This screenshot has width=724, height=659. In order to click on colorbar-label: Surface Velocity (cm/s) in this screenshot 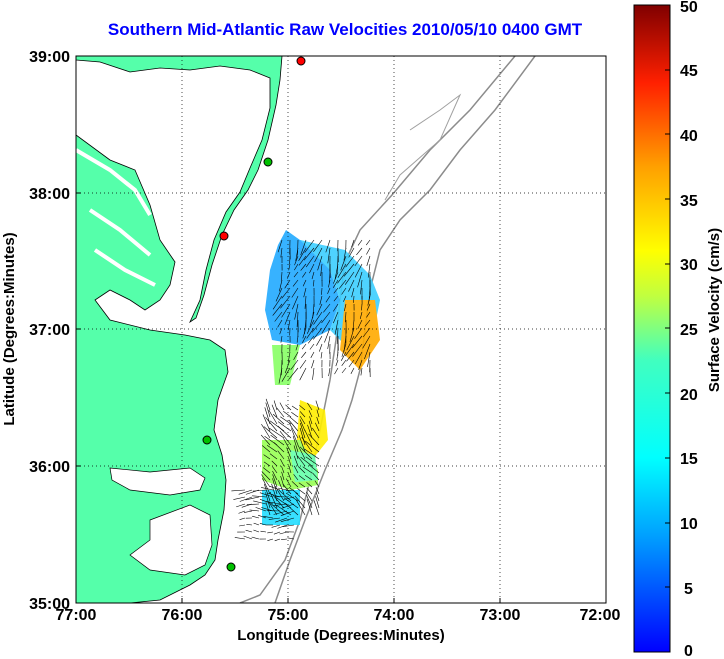, I will do `click(714, 310)`.